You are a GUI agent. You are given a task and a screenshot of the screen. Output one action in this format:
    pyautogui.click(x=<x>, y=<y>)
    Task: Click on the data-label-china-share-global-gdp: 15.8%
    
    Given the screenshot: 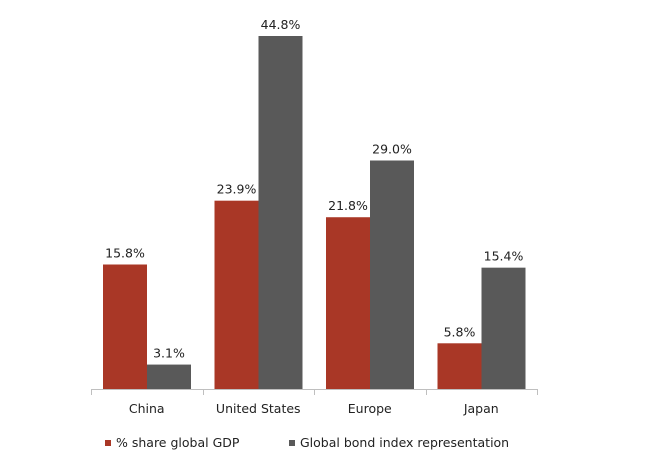 What is the action you would take?
    pyautogui.click(x=125, y=253)
    